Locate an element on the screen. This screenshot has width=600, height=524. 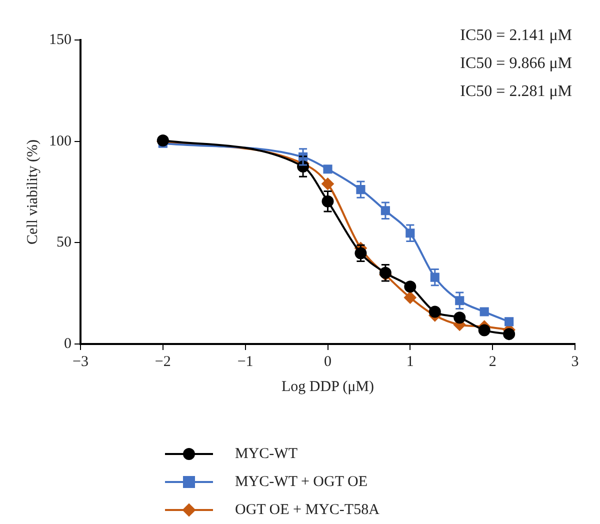
annotation: IC50 = 2.141 μM is located at coordinates (516, 35).